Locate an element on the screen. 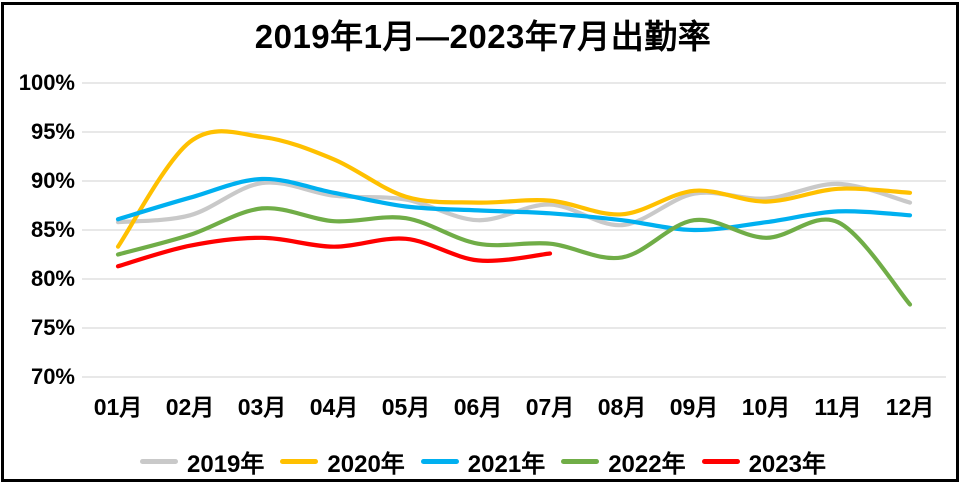  legend-item-2023年: 2023年 is located at coordinates (763, 461).